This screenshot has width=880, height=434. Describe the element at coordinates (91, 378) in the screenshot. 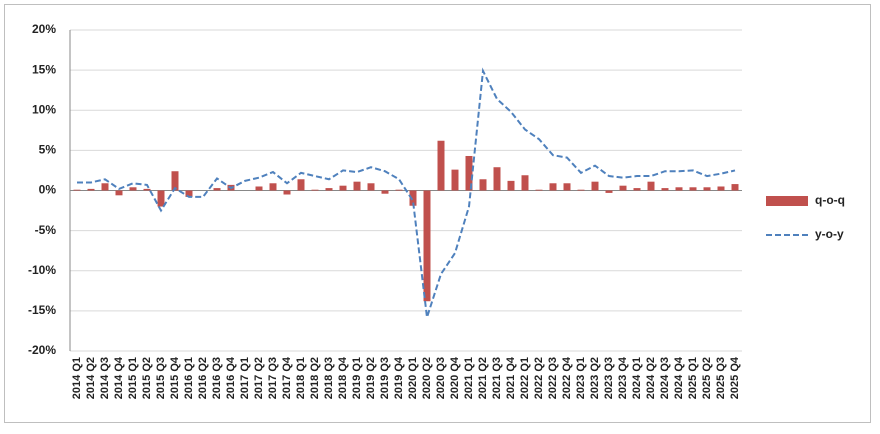

I see `x-tick-label: 2014 Q2` at that location.